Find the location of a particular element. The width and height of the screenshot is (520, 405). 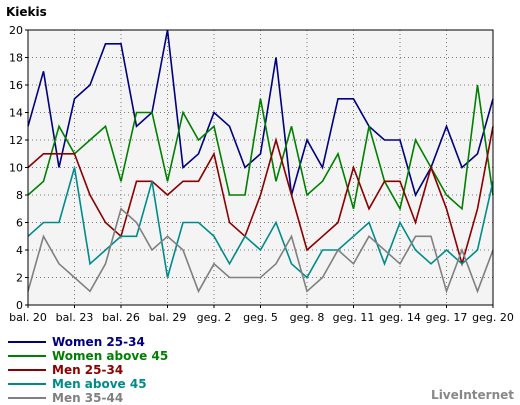

y-axis-ticks: 0 2 4 6 8 10 12 14 16 18 20 is located at coordinates (18, 168).